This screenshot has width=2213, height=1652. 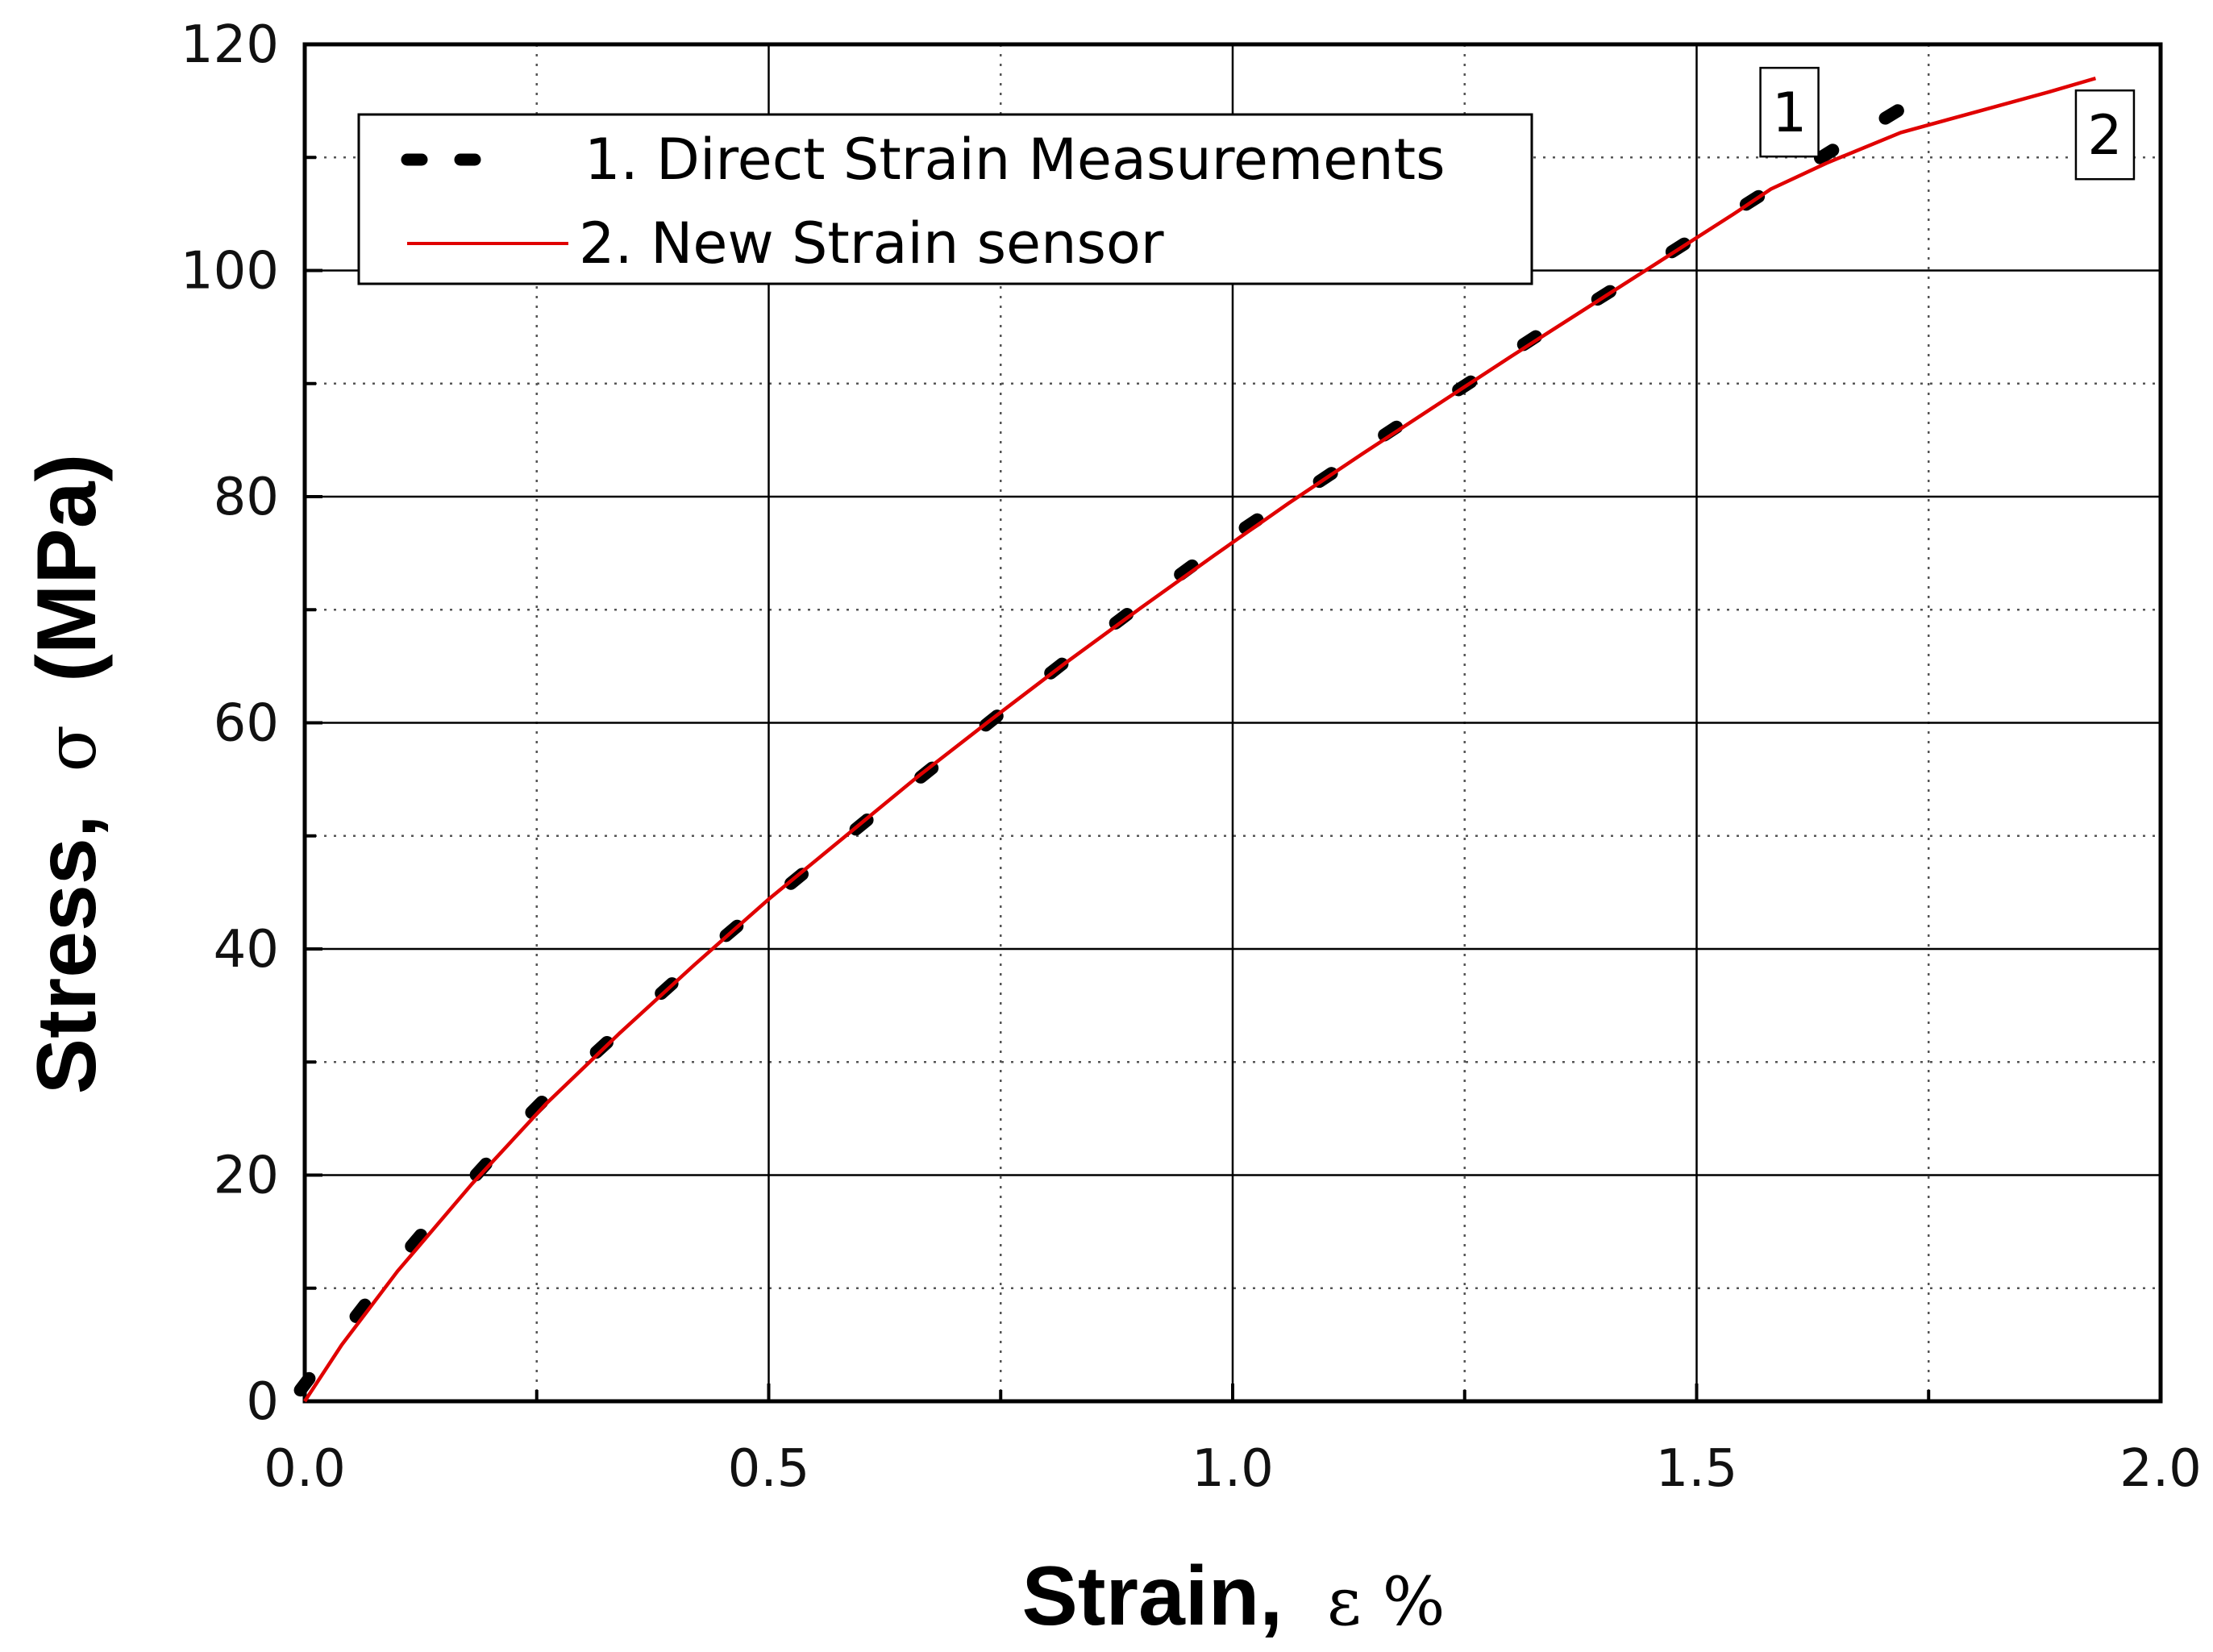 What do you see at coordinates (230, 272) in the screenshot?
I see `y-tick-label: 100` at bounding box center [230, 272].